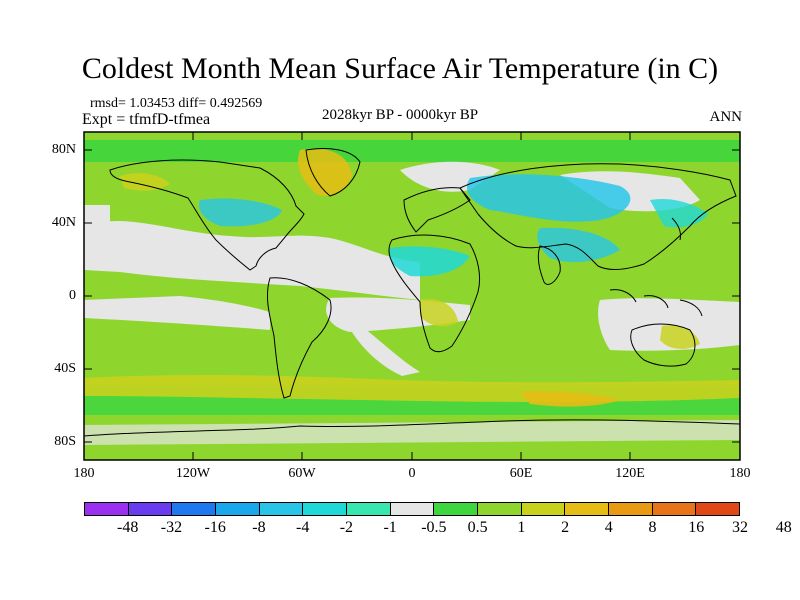 The height and width of the screenshot is (600, 800). I want to click on legend-label: -8, so click(259, 527).